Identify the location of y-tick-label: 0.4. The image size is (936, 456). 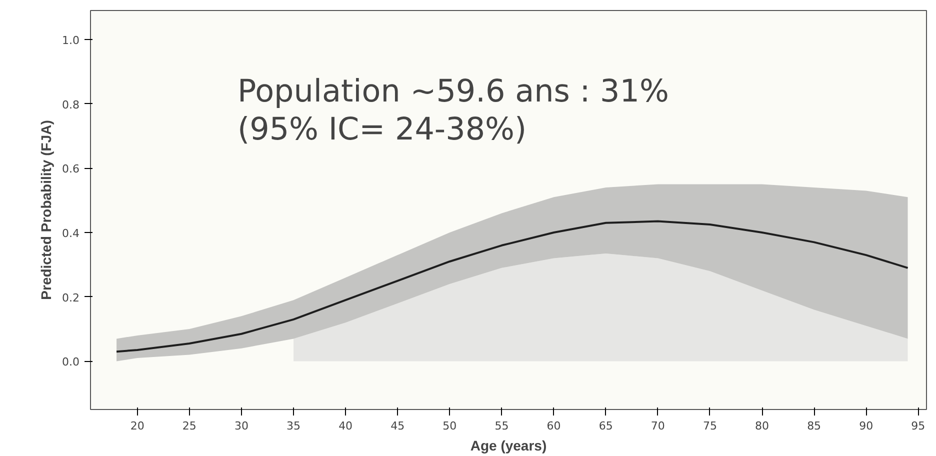
(71, 233).